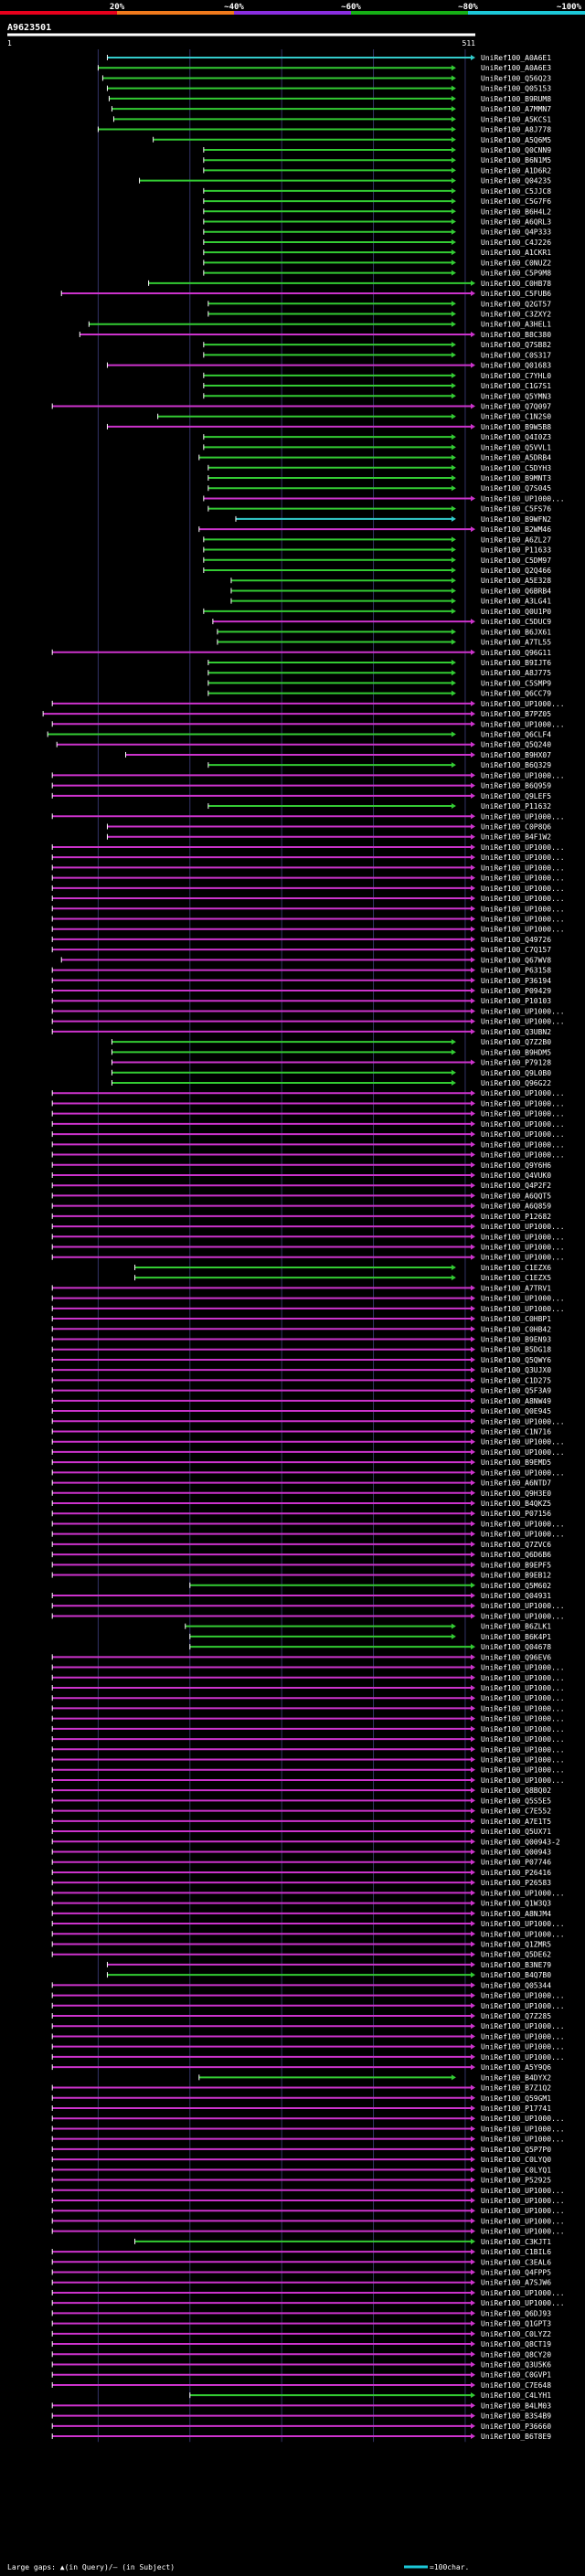  Describe the element at coordinates (516, 1811) in the screenshot. I see `hit-label: UniRef100_C7E552` at that location.